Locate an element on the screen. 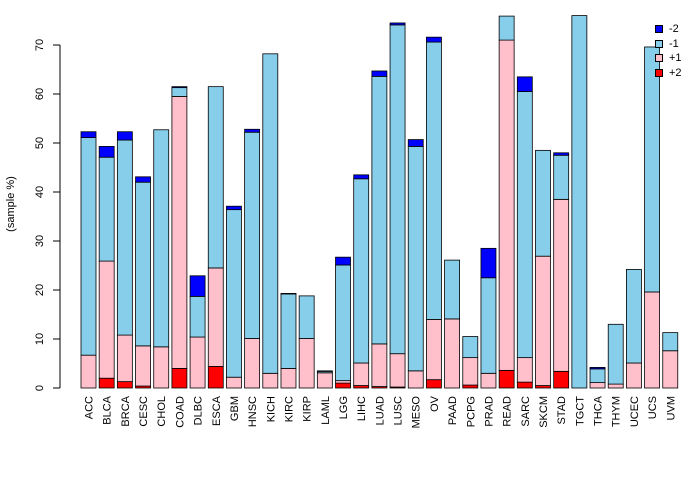 This screenshot has height=480, width=700. bar-segment-cesc-plus1 is located at coordinates (143, 366).